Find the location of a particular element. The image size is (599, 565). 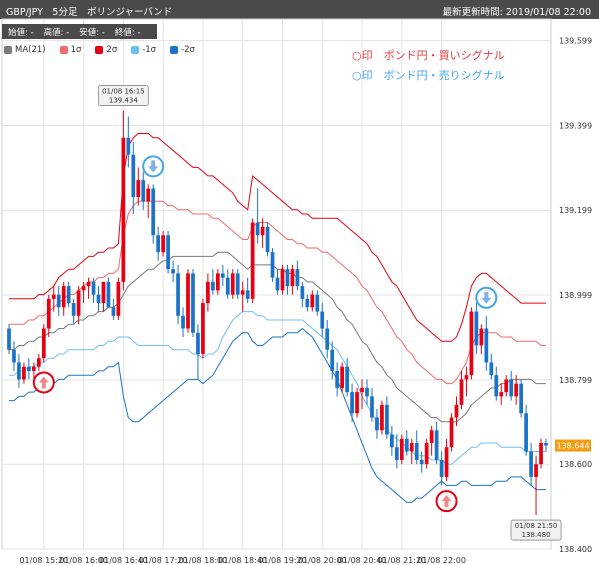

legend-minus2: -2σ is located at coordinates (182, 50).